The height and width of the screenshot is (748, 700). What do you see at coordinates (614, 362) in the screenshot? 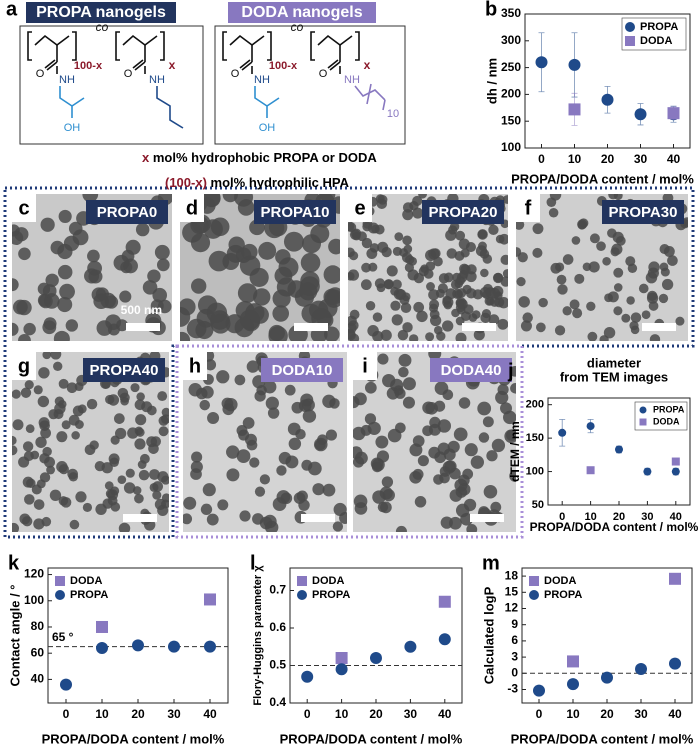
I see `chart-title: diameter` at bounding box center [614, 362].